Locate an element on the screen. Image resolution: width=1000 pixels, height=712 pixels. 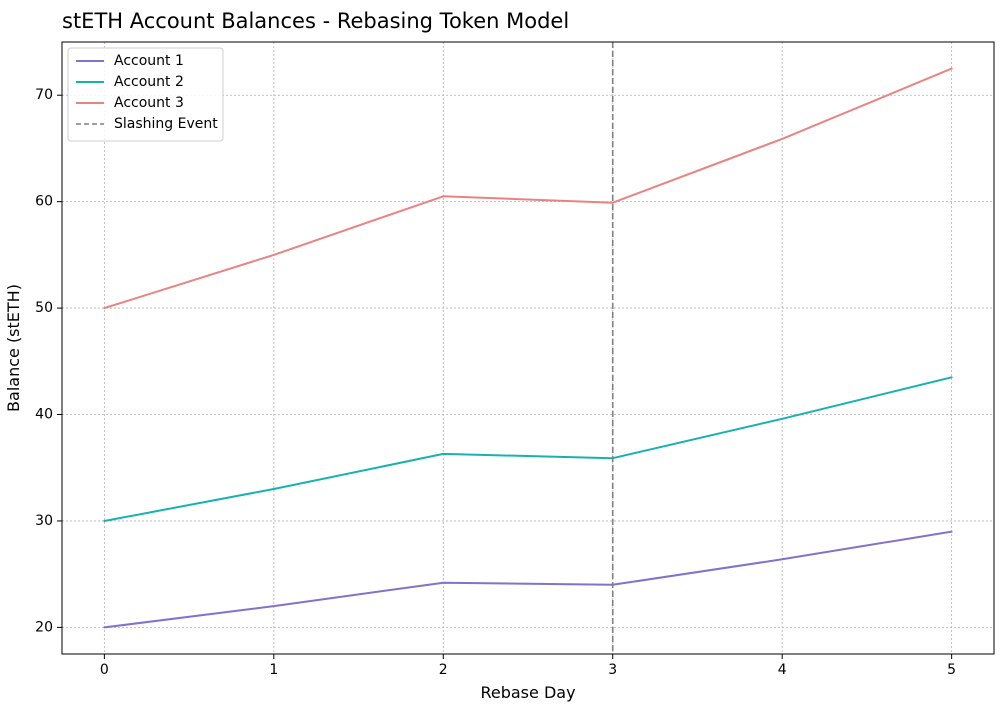
legend-item-label: Account 2 is located at coordinates (149, 82).